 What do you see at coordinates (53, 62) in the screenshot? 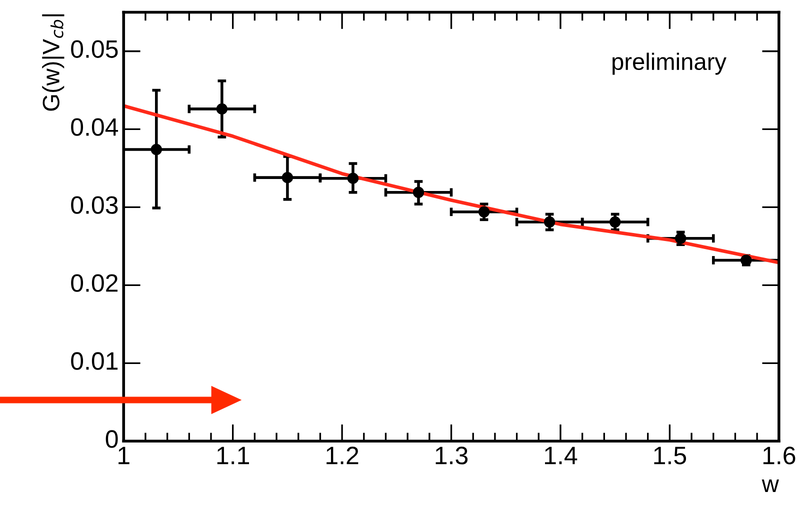
I see `y-axis-title: G(w)|V$_{cb}$|` at bounding box center [53, 62].